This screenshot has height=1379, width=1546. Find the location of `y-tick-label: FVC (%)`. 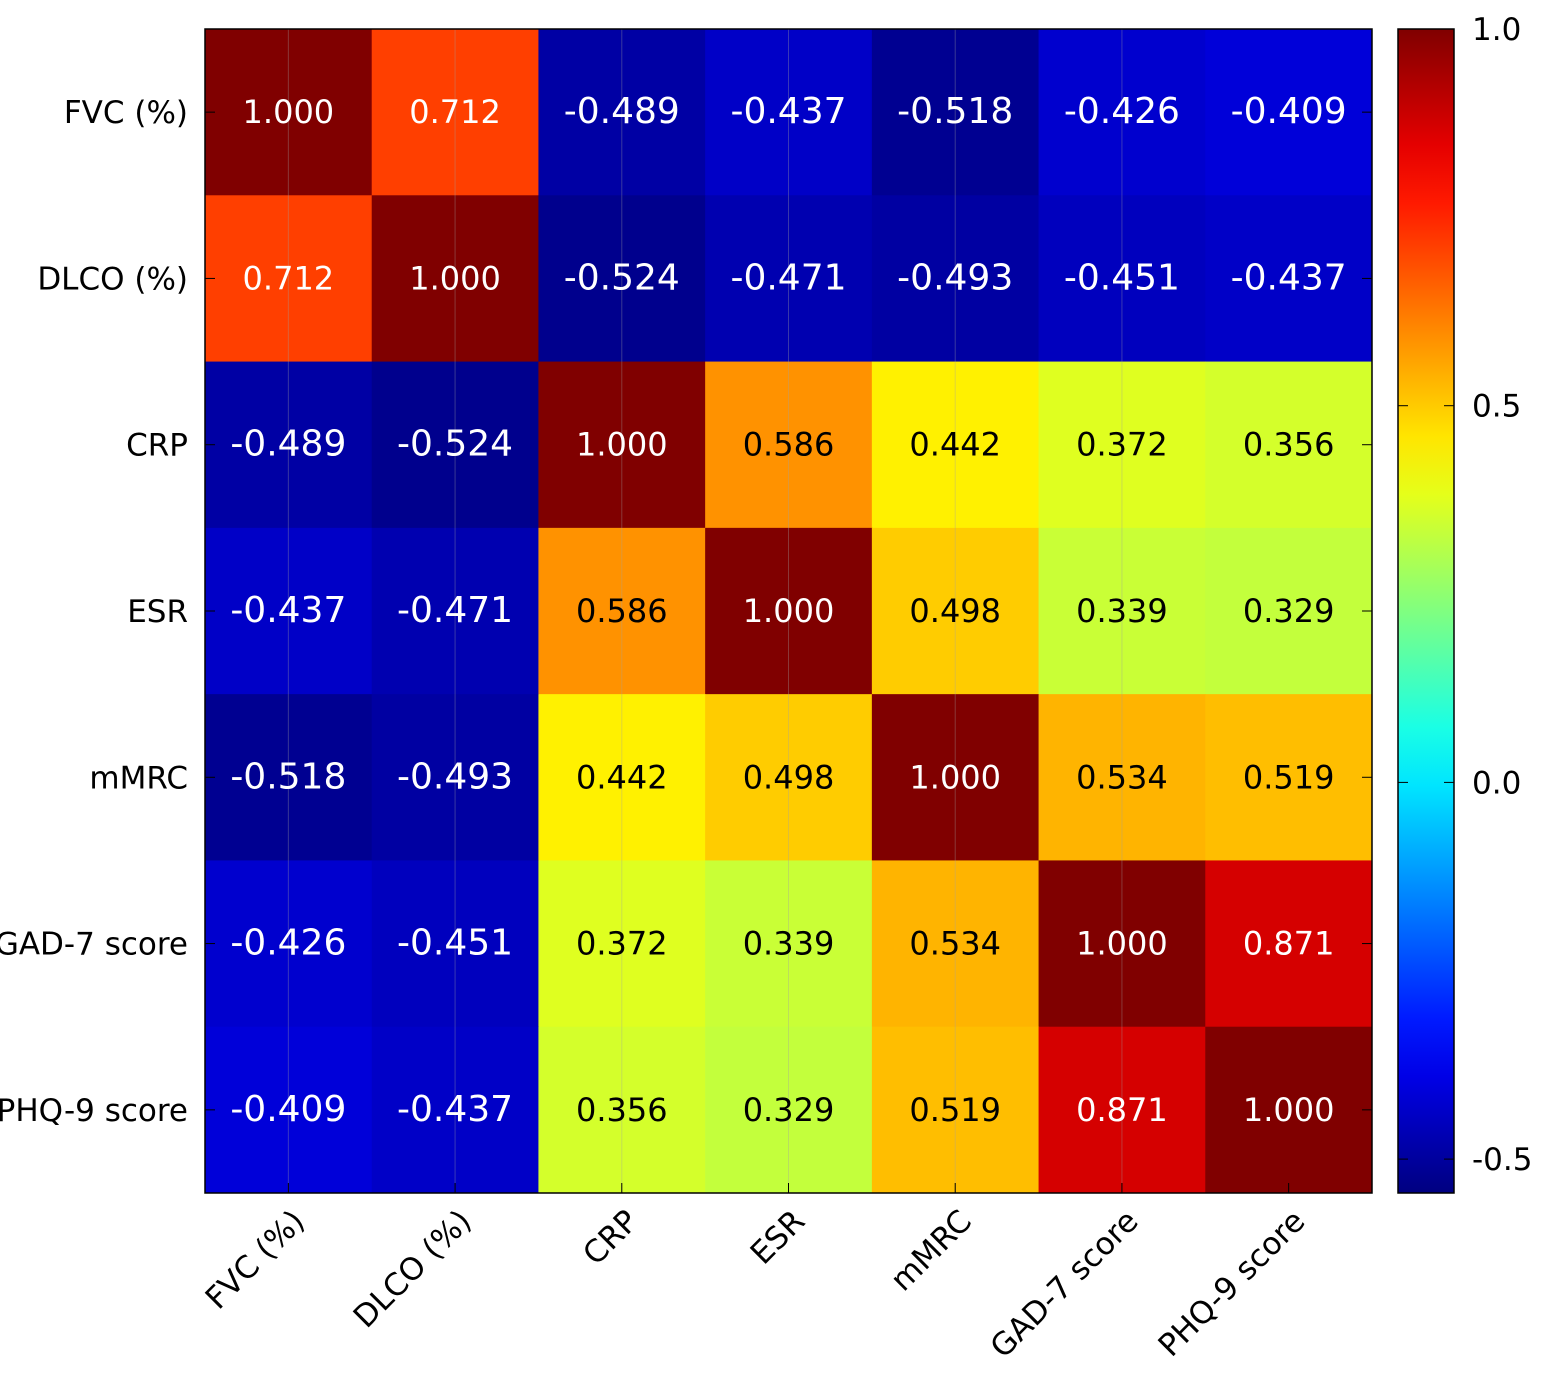

y-tick-label: FVC (%) is located at coordinates (126, 113).